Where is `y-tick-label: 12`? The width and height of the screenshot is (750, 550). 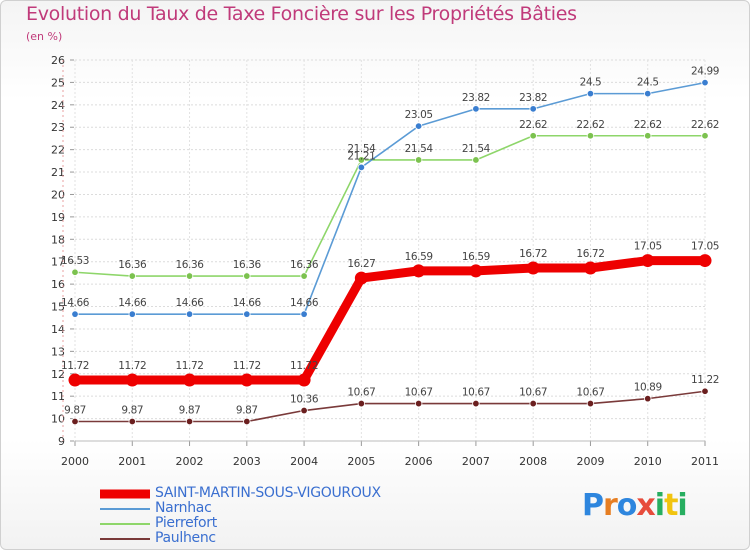 y-tick-label: 12 is located at coordinates (58, 374).